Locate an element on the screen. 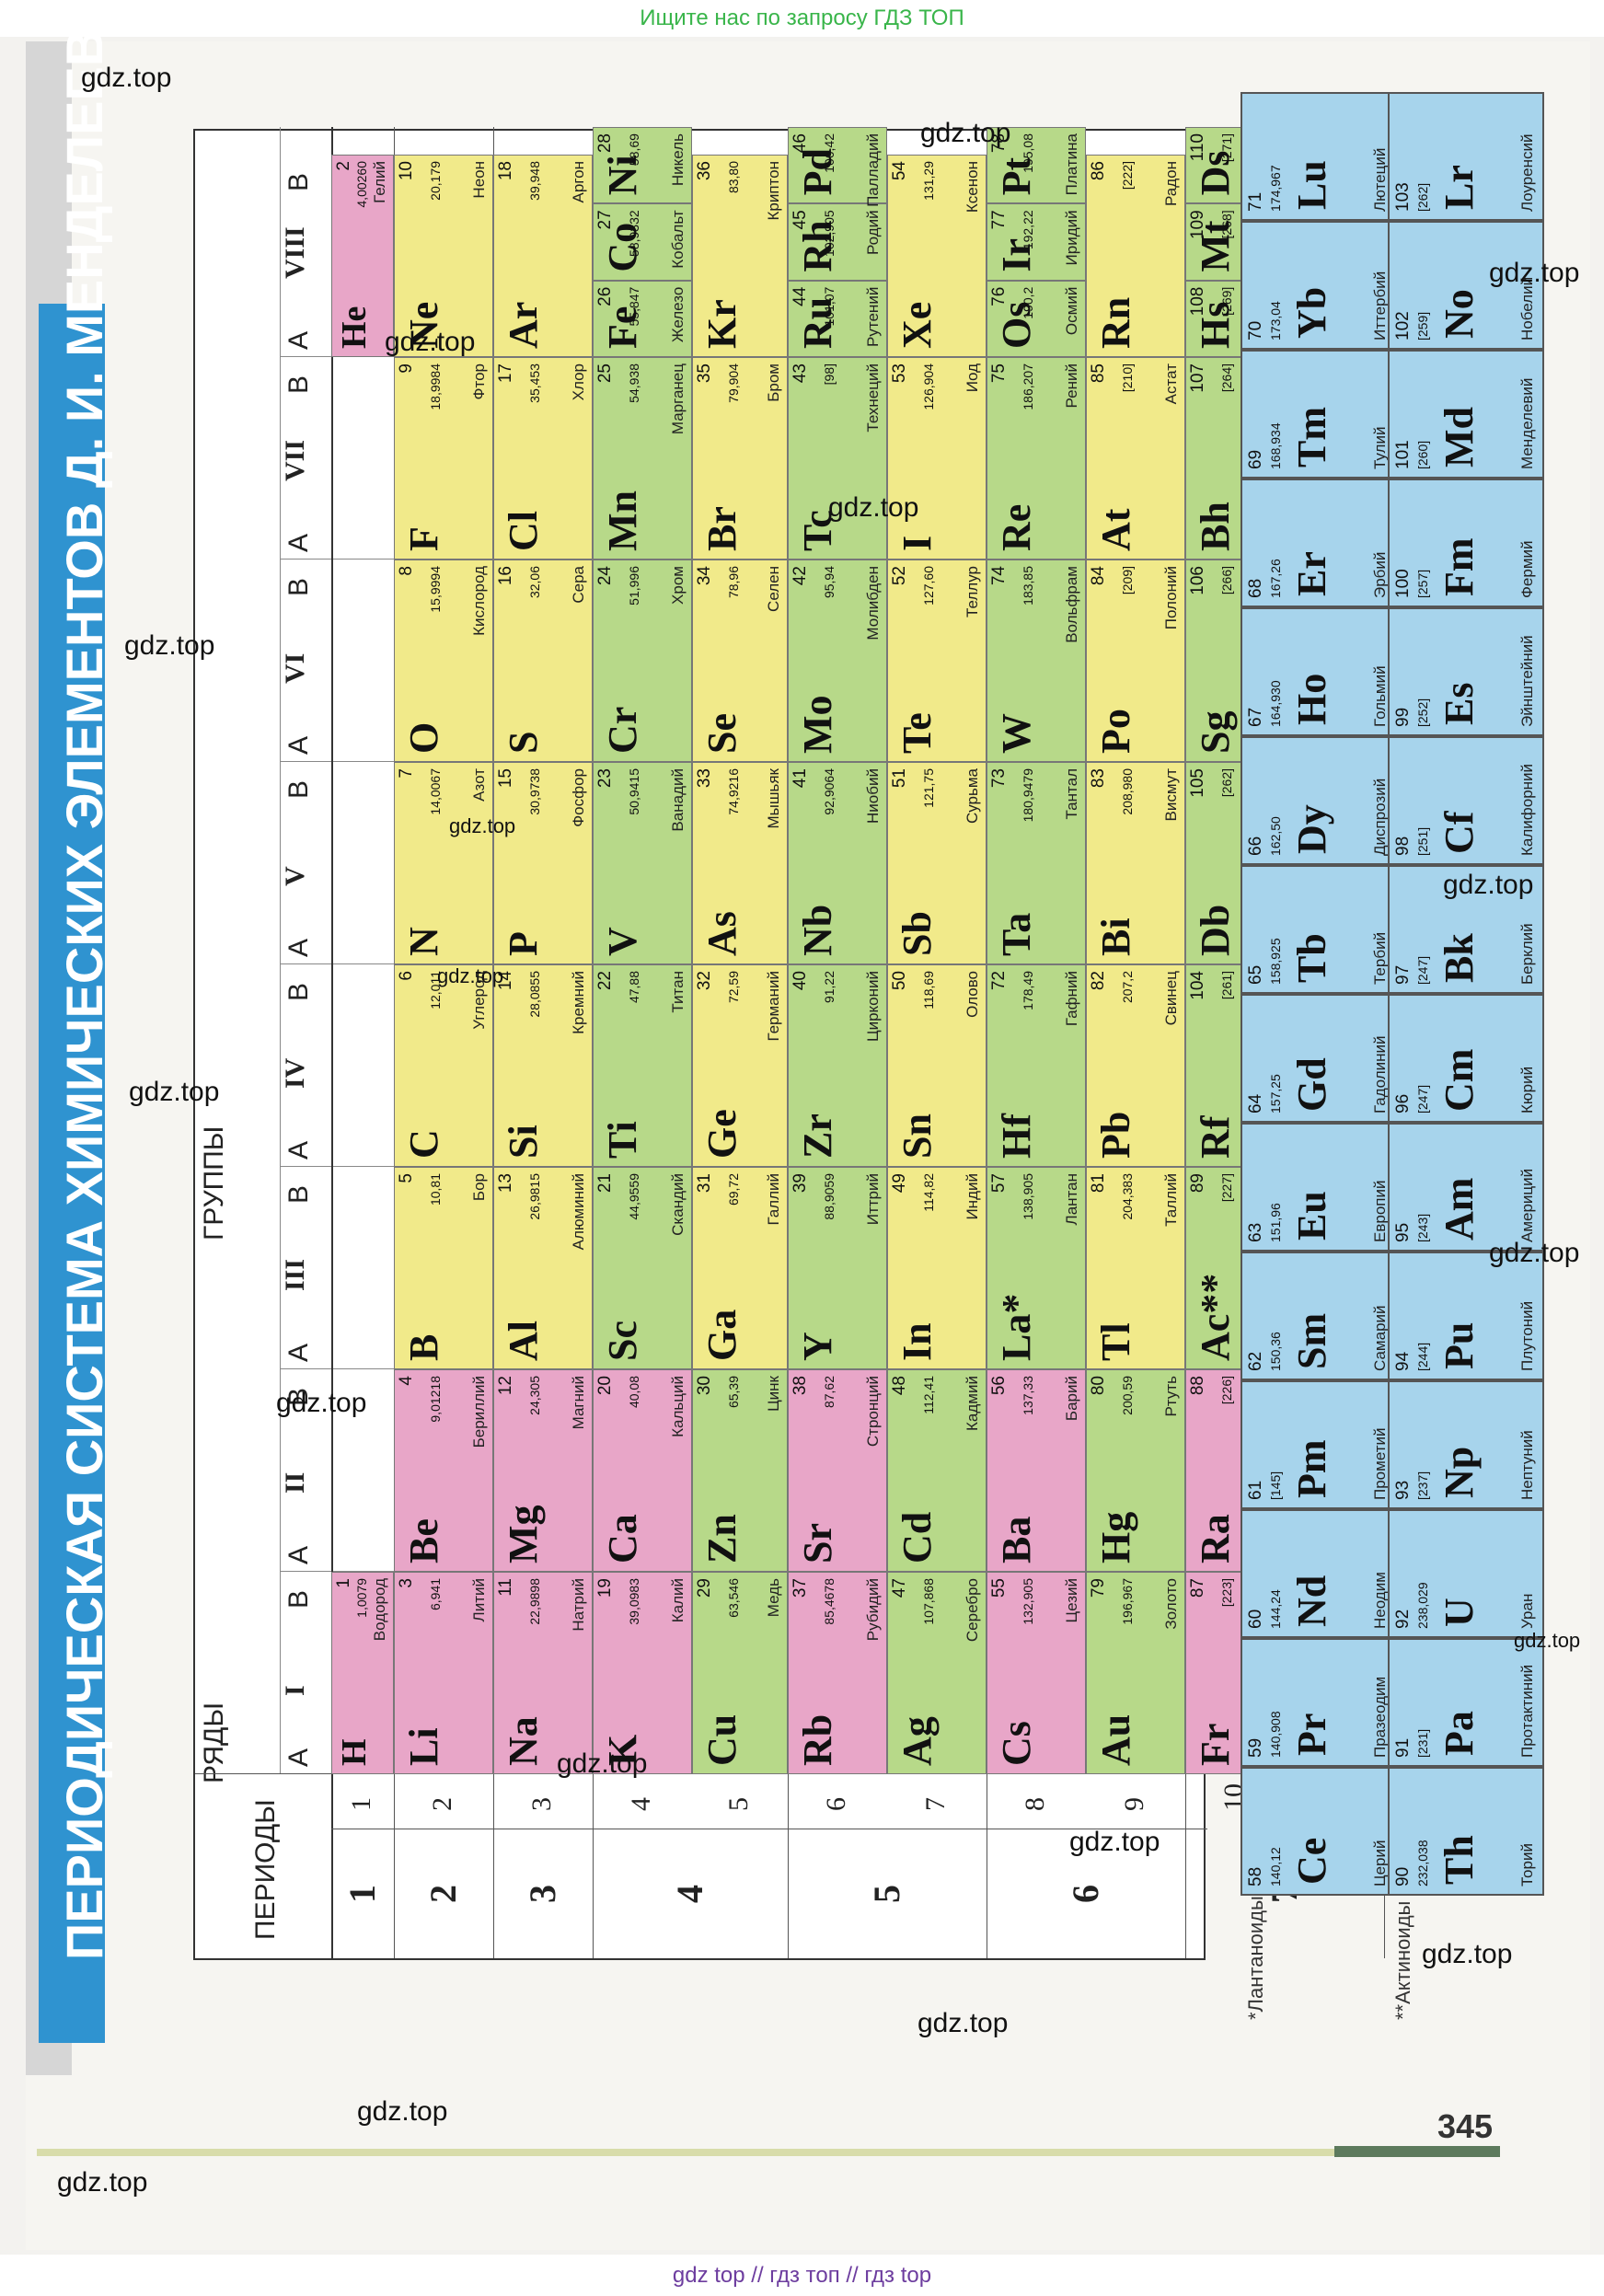 Image resolution: width=1604 pixels, height=2296 pixels. atomic-number: 6 is located at coordinates (406, 976).